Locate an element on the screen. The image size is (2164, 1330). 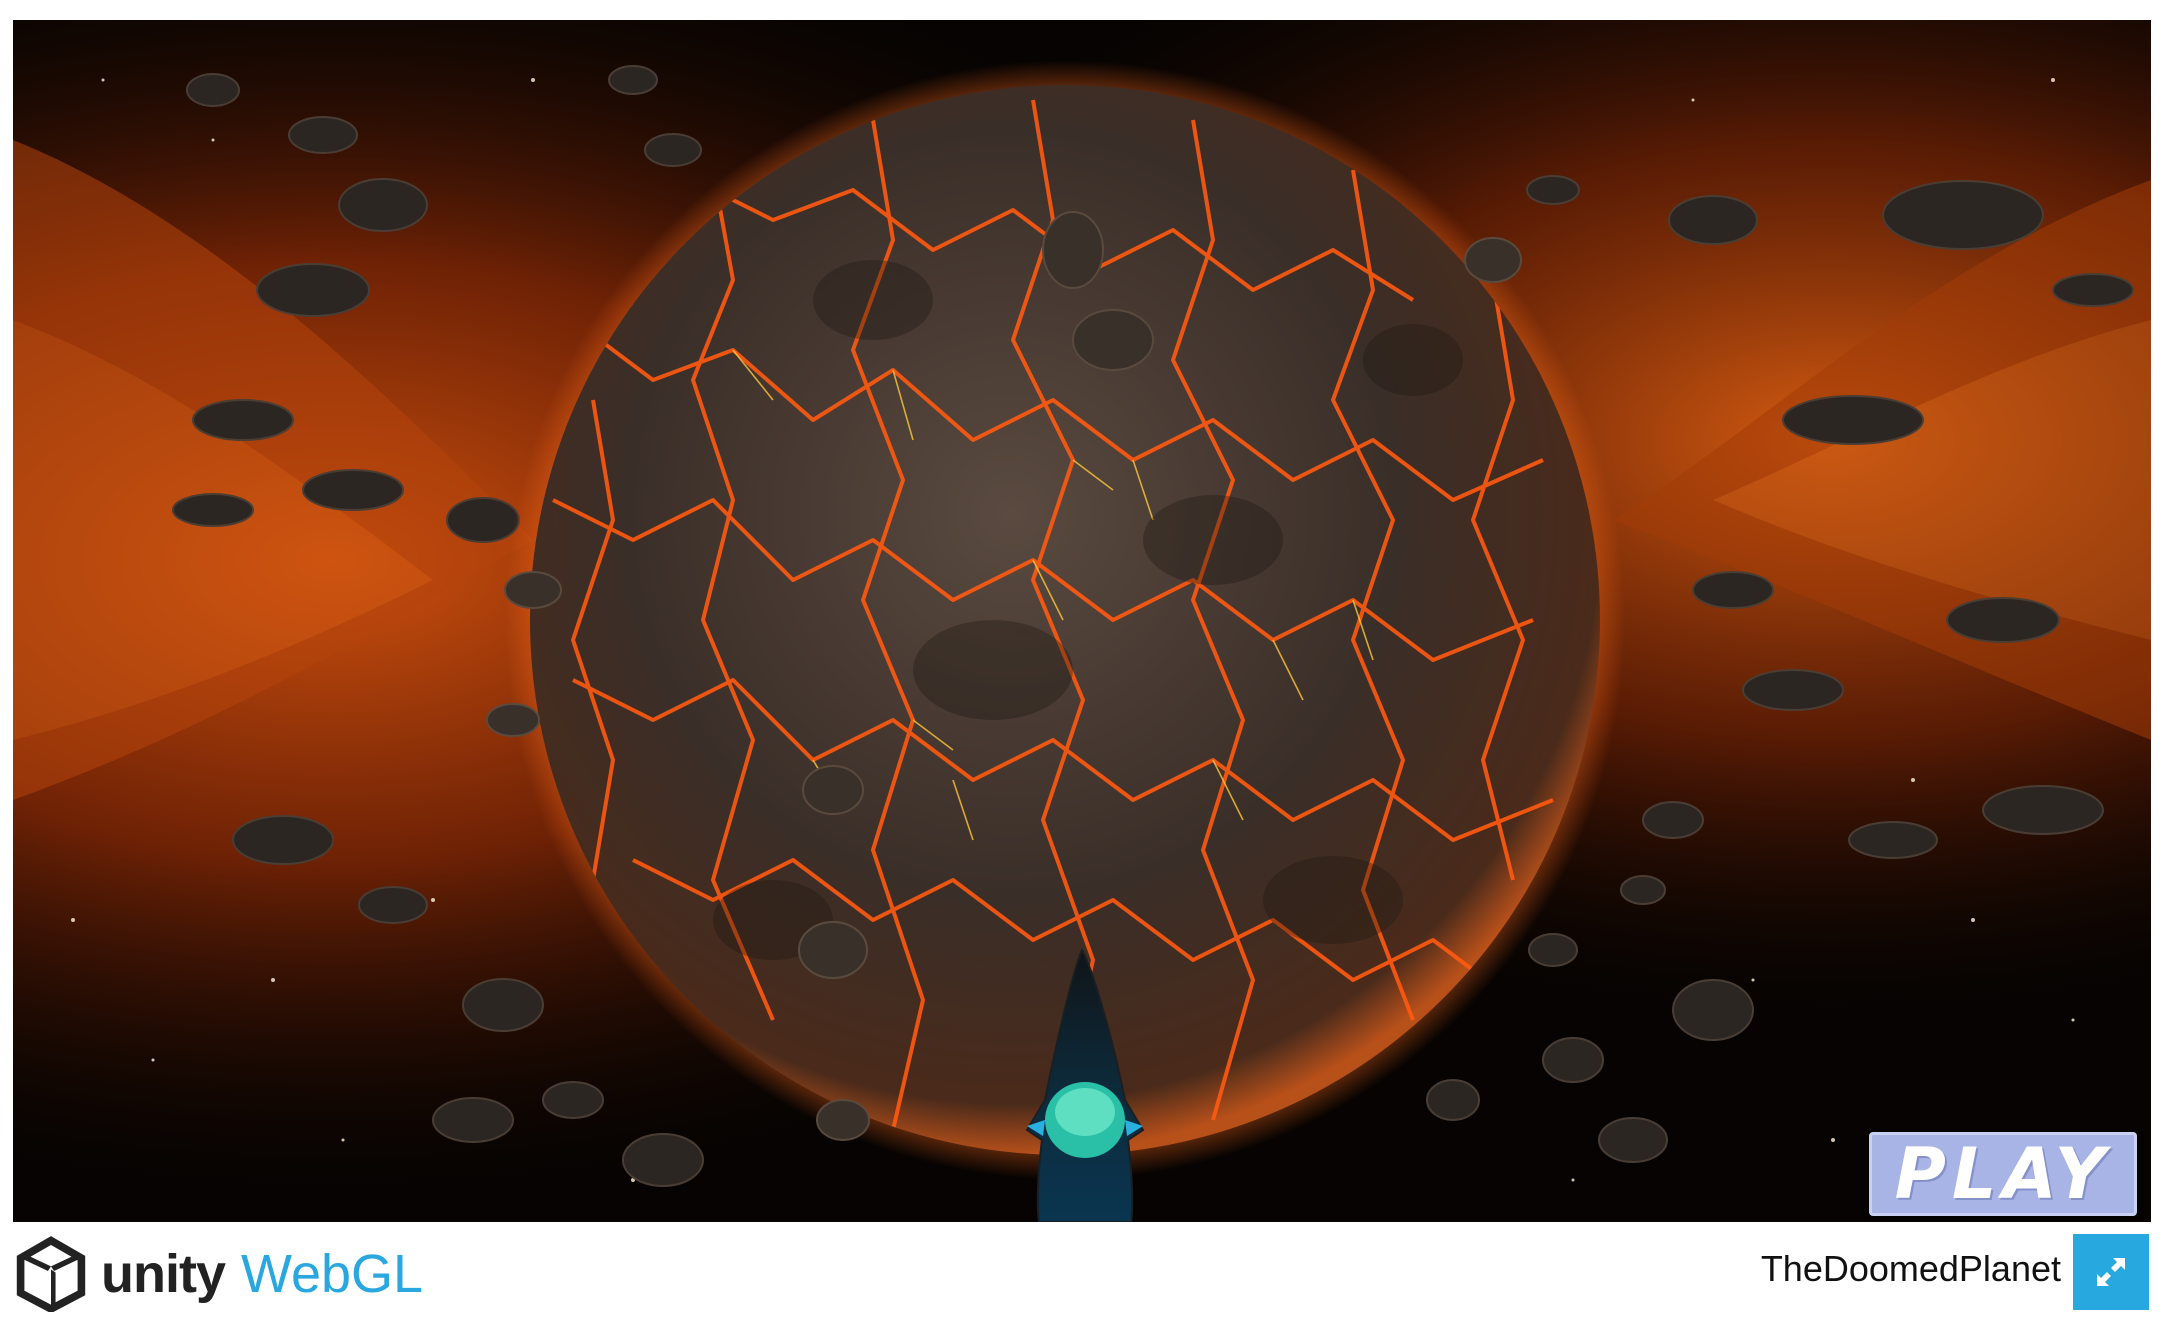
webgl-footer: unity WebGL TheDoomedPlanet is located at coordinates (1082, 1276).